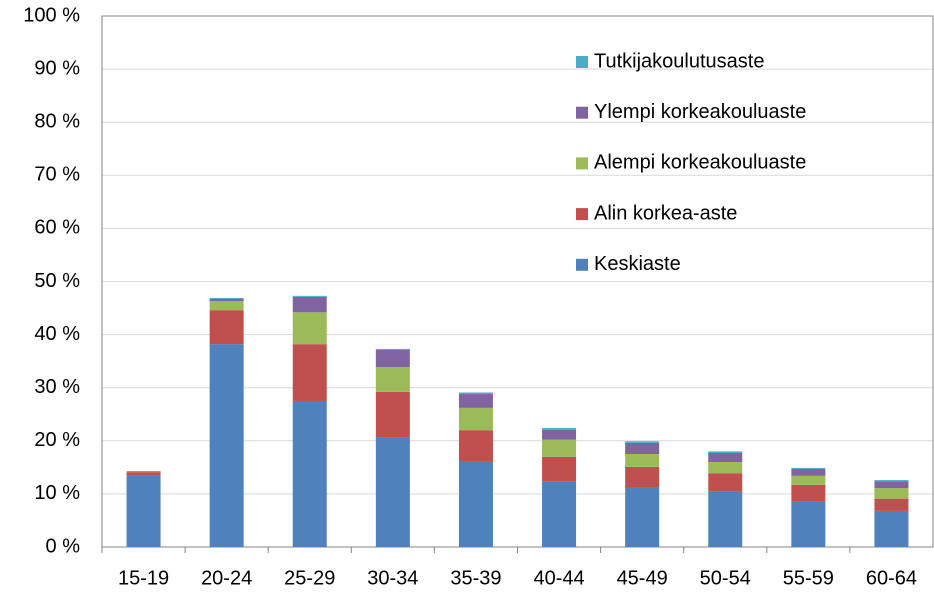 Image resolution: width=934 pixels, height=597 pixels. What do you see at coordinates (392, 578) in the screenshot?
I see `x-tick-label: 30-34` at bounding box center [392, 578].